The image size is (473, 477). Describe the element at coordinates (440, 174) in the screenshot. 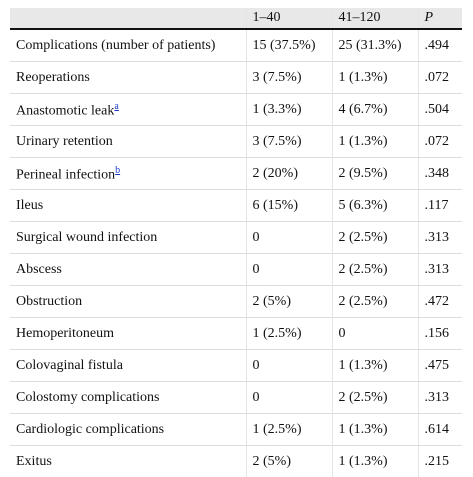

I see `p-value: .348` at that location.